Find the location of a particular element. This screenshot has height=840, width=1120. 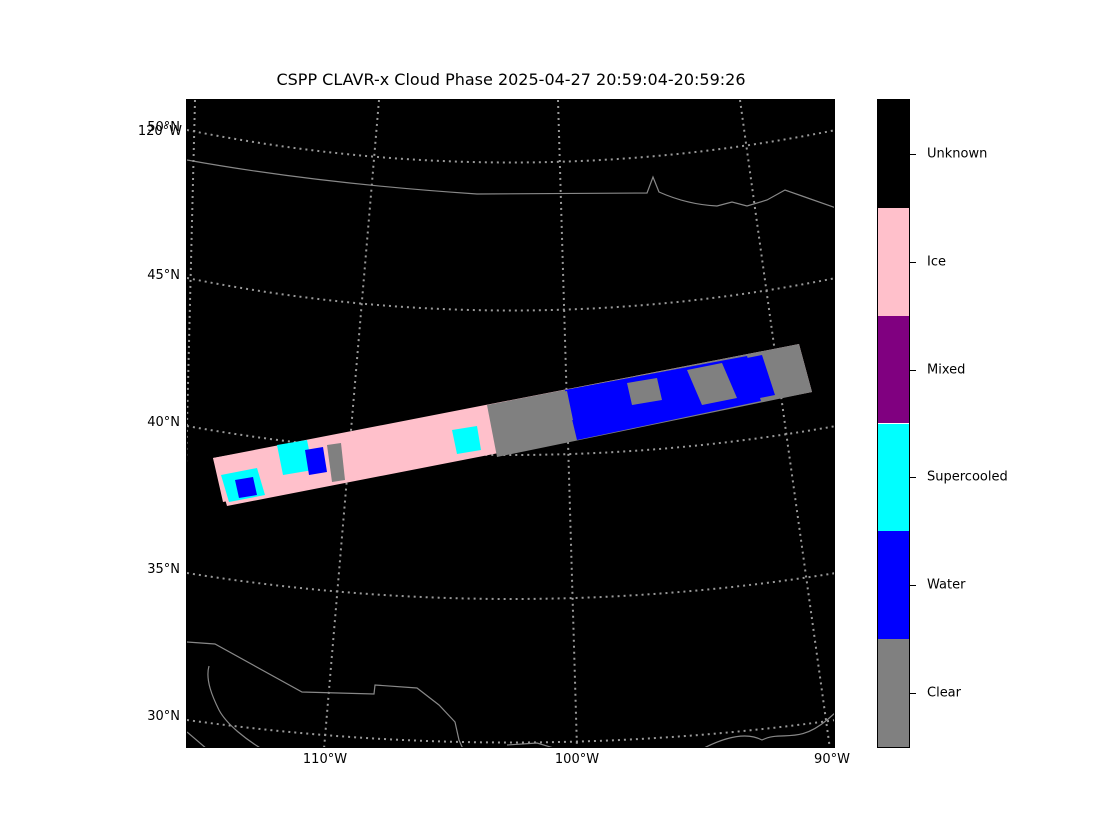

baja-west-coast is located at coordinates (196, 739).